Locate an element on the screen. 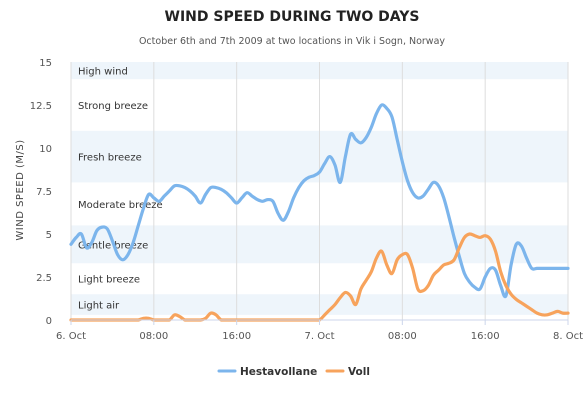  y-tick-label: 10 is located at coordinates (45, 149).